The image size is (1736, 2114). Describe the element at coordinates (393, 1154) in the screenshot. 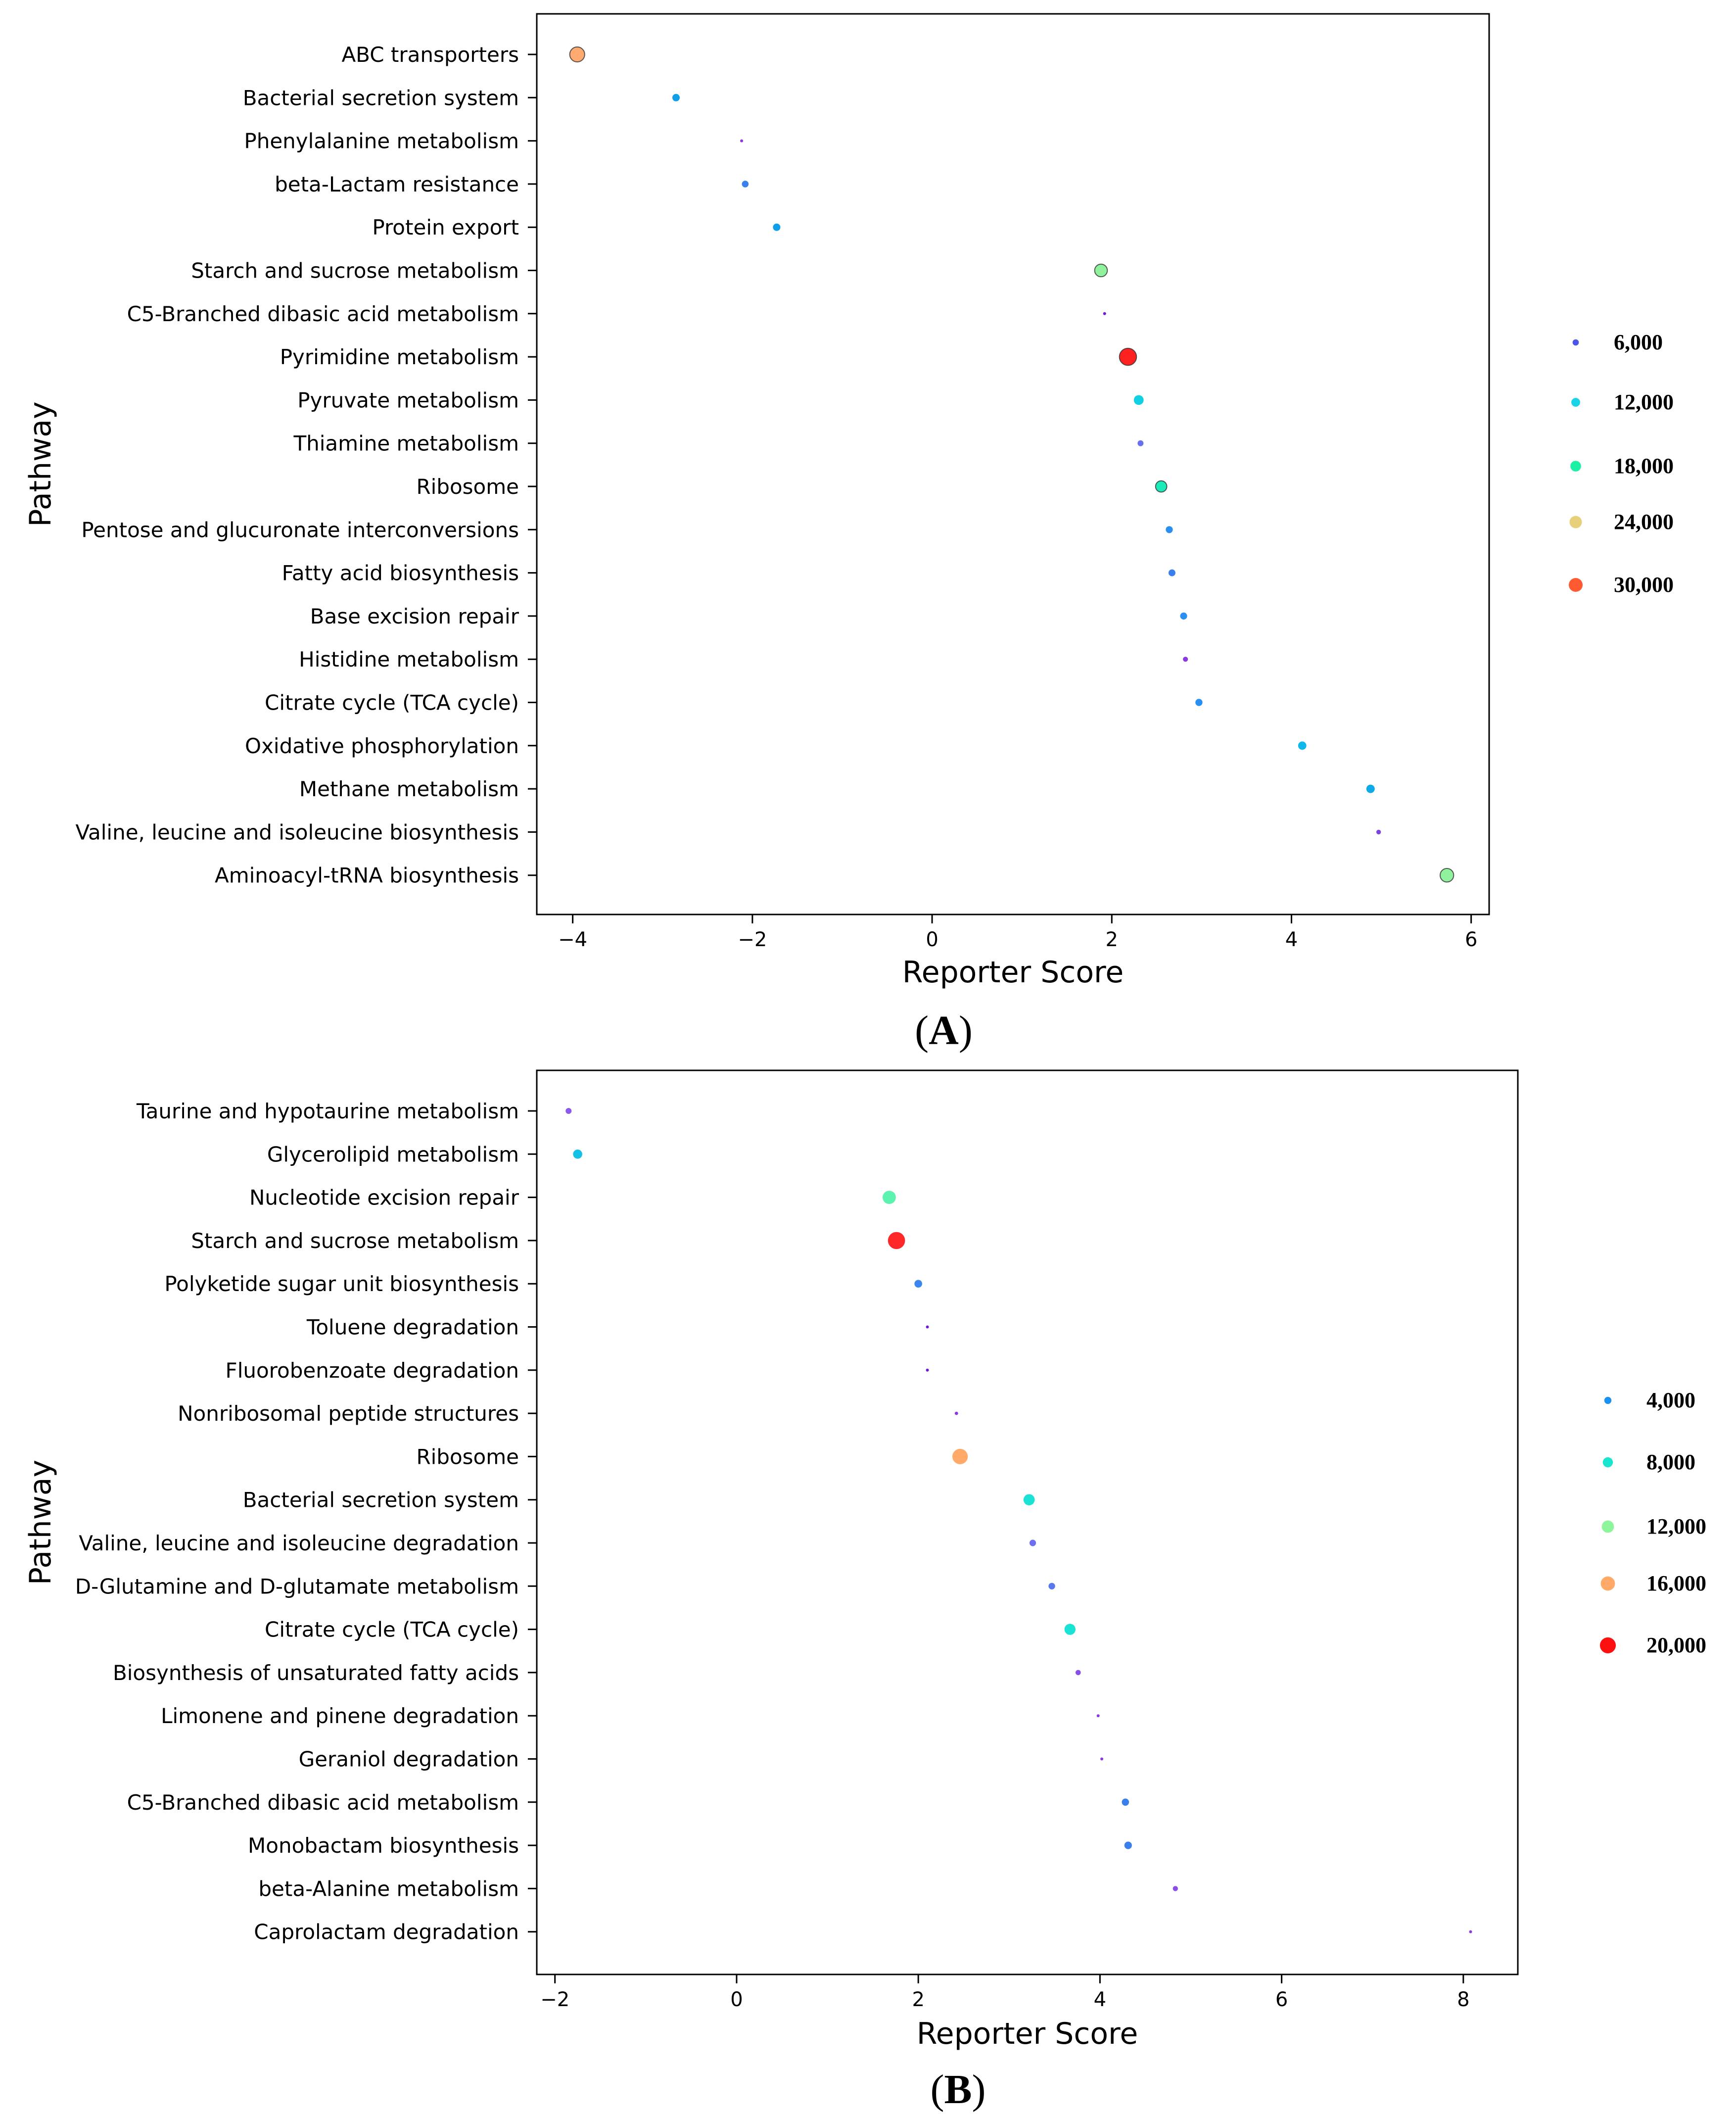

I see `panel-b-y-tick-label: Glycerolipid metabolism` at that location.